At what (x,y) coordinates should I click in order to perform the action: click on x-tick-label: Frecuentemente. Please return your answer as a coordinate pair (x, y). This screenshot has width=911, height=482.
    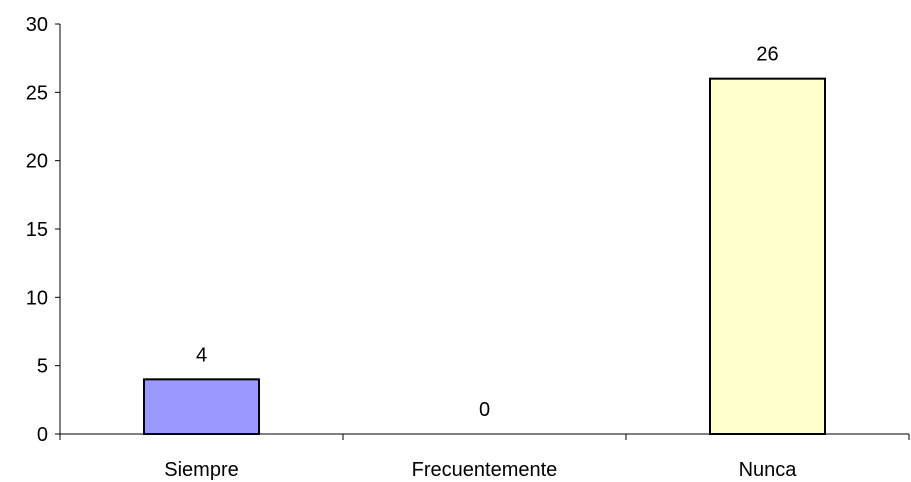
    Looking at the image, I should click on (485, 470).